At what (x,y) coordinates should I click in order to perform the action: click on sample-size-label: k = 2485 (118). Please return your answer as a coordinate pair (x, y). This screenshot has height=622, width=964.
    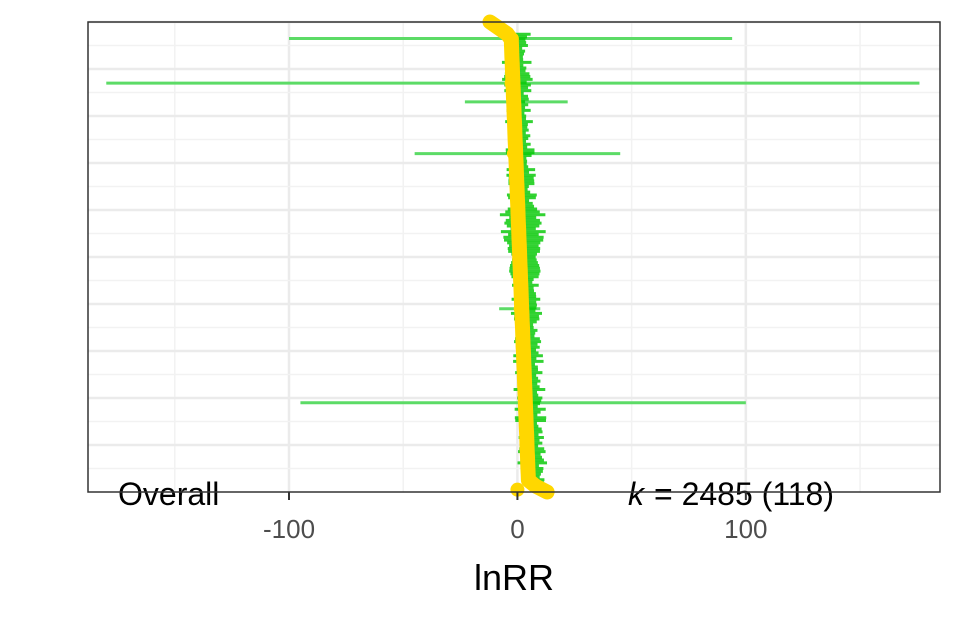
    Looking at the image, I should click on (731, 494).